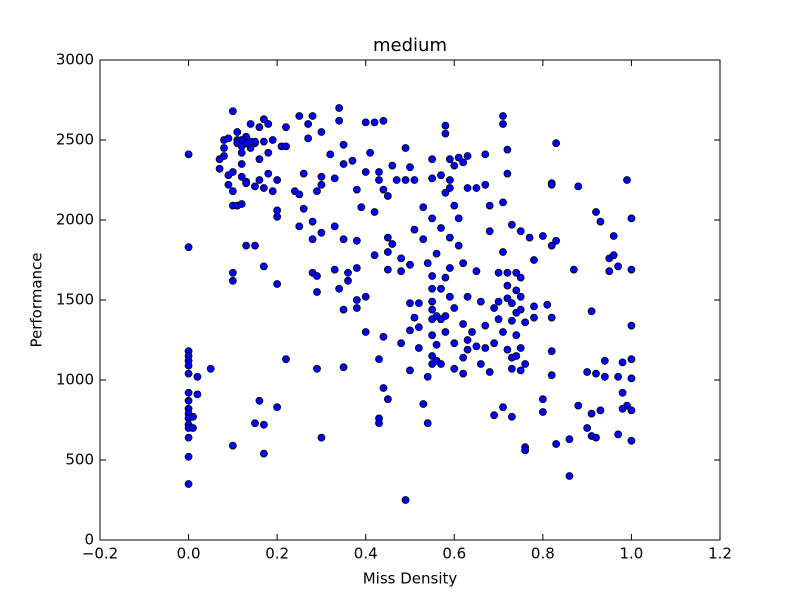 Image resolution: width=800 pixels, height=600 pixels. Describe the element at coordinates (543, 554) in the screenshot. I see `x-tick-label: 0.8` at that location.